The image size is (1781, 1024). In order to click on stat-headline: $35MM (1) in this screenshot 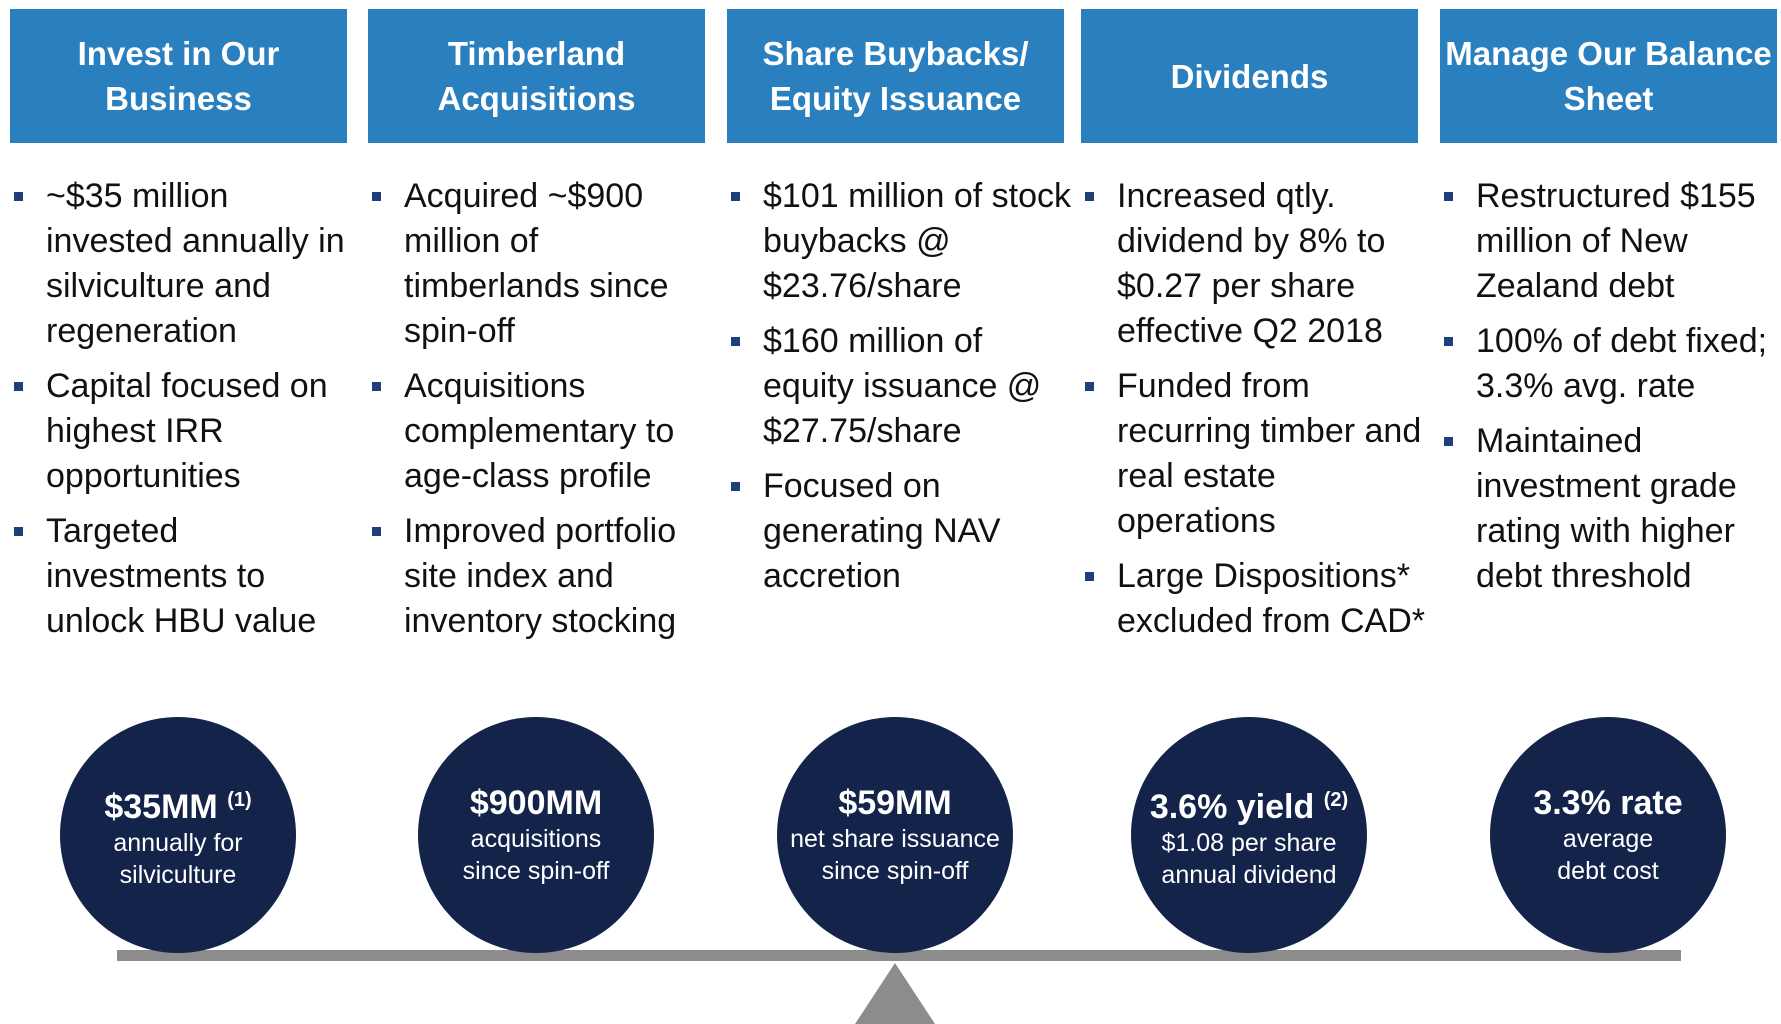, I will do `click(177, 803)`.